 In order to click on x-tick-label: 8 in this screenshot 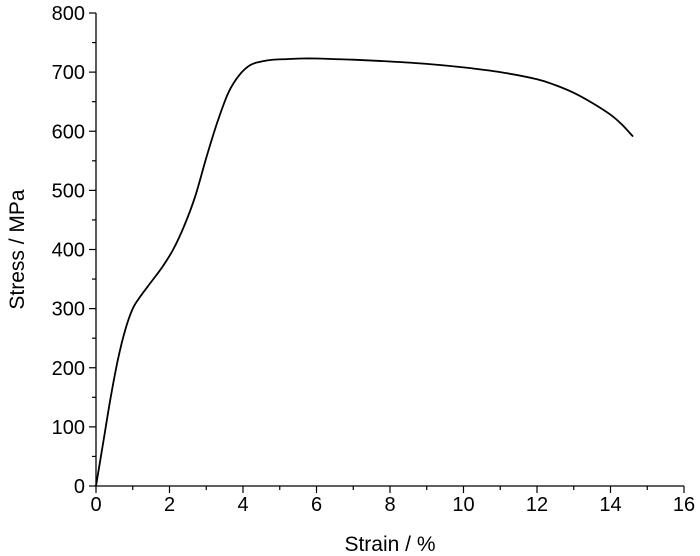, I will do `click(389, 505)`.